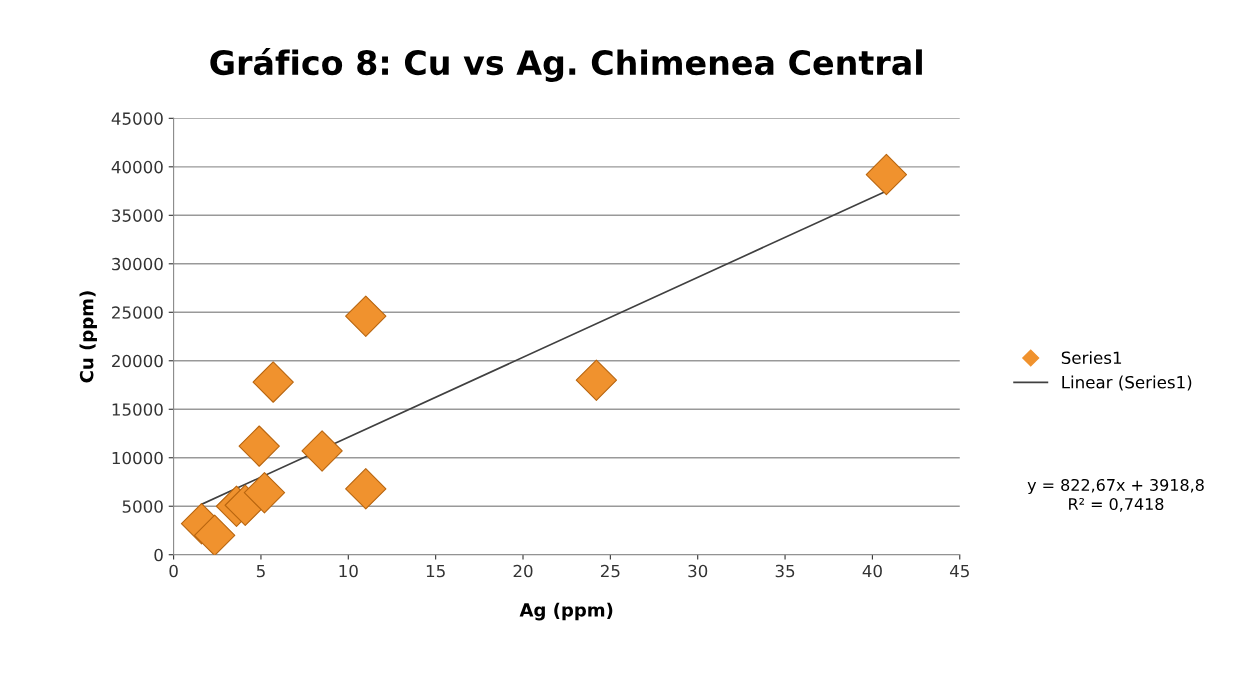  Describe the element at coordinates (566, 611) in the screenshot. I see `x-axis-title: Ag (ppm)` at that location.